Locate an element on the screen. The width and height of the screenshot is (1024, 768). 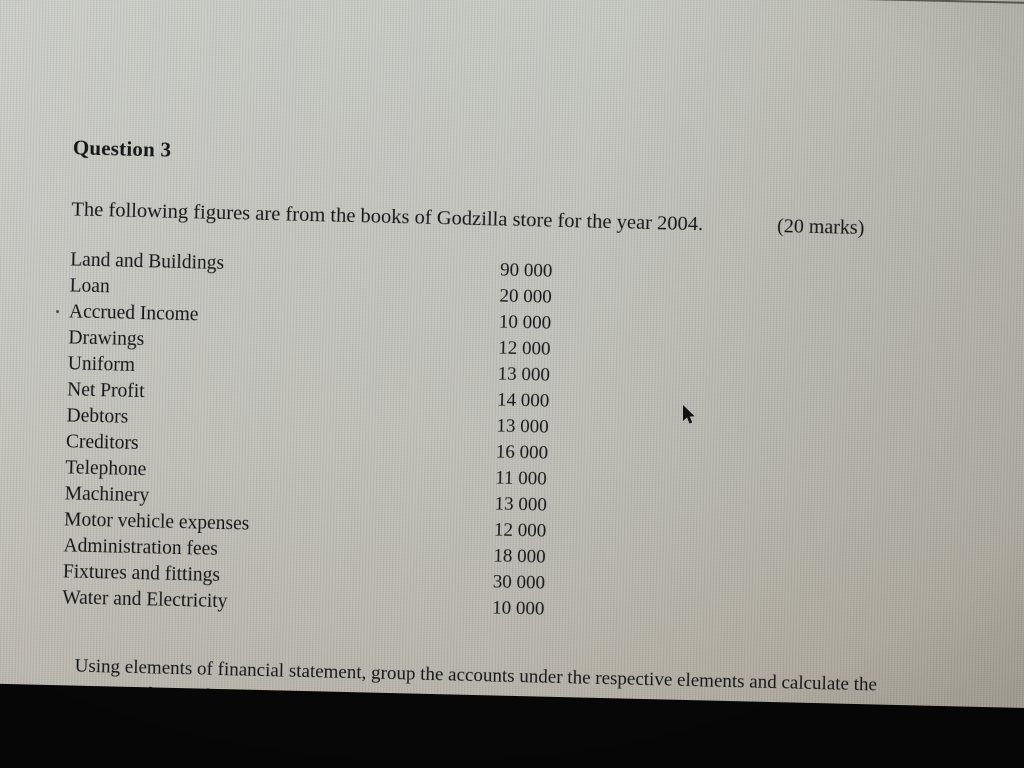
mouse-arrow-cursor is located at coordinates (689, 414).